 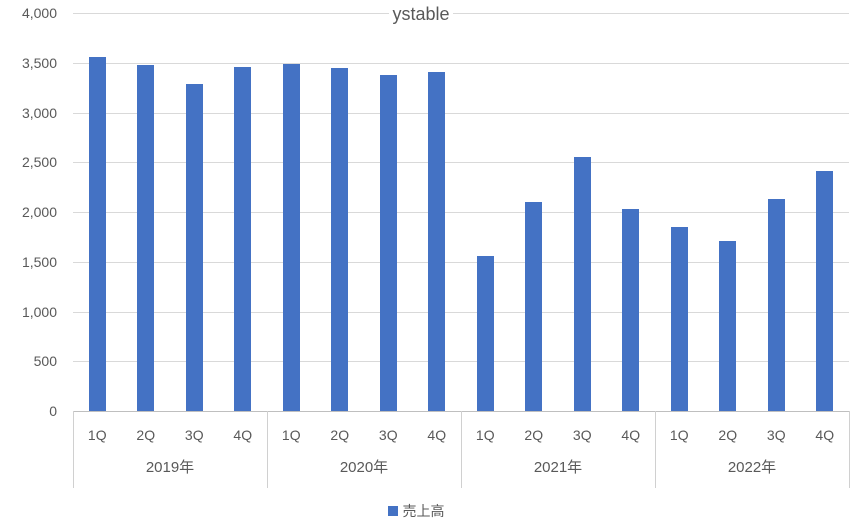 I want to click on legend-marker-icon, so click(x=392, y=511).